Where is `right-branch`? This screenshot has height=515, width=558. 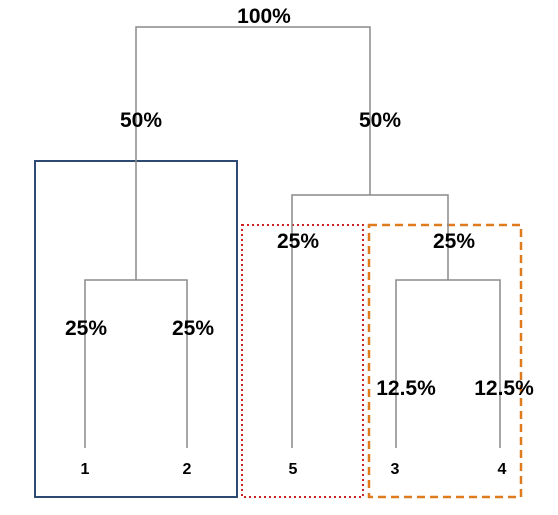
right-branch is located at coordinates (370, 321).